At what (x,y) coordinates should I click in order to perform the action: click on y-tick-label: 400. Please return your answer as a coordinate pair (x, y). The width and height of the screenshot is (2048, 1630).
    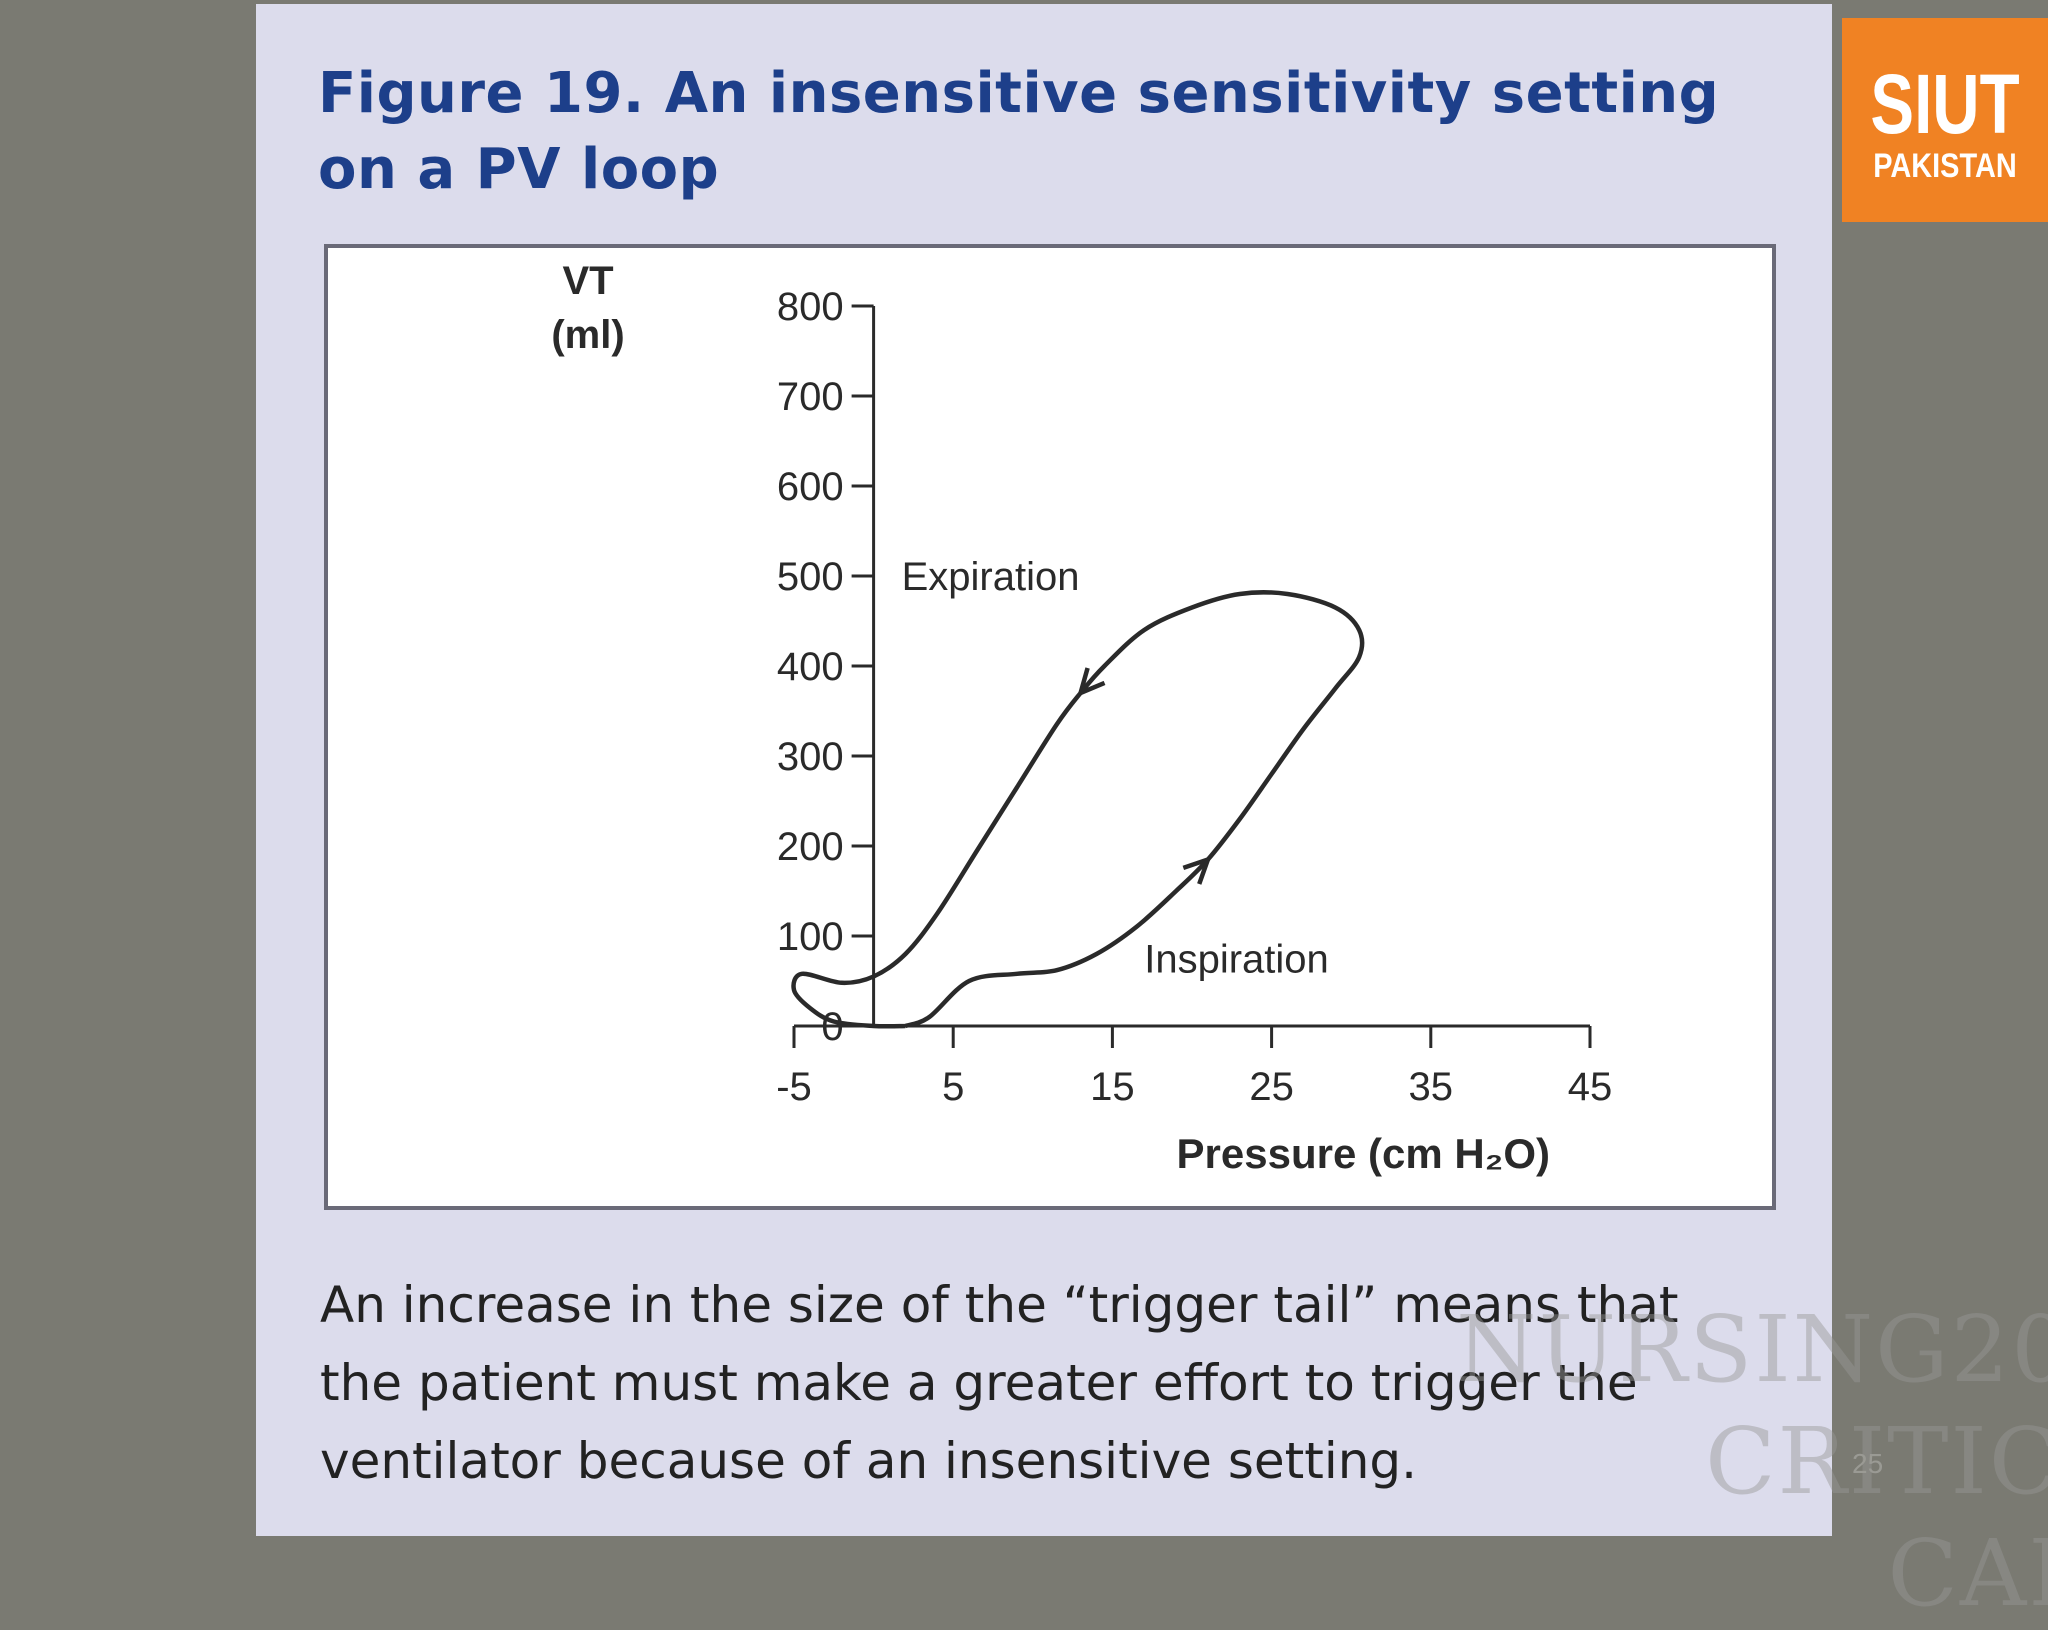
    Looking at the image, I should click on (810, 667).